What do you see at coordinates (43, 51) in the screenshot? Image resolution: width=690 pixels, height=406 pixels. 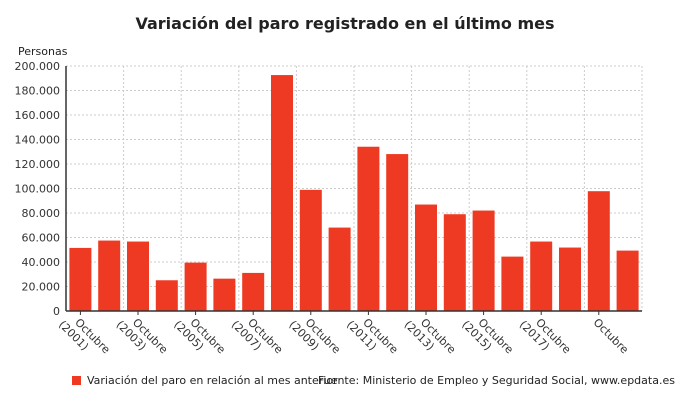 I see `y-axis-label: Personas` at bounding box center [43, 51].